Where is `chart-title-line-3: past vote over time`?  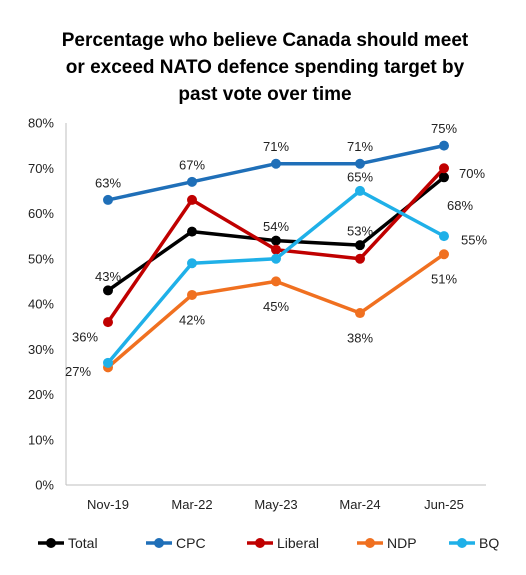 chart-title-line-3: past vote over time is located at coordinates (264, 94).